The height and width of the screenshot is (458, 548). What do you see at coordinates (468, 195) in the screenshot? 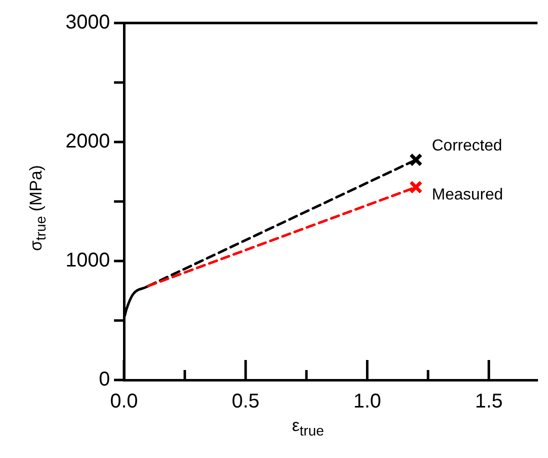
I see `series-label: Measured` at bounding box center [468, 195].